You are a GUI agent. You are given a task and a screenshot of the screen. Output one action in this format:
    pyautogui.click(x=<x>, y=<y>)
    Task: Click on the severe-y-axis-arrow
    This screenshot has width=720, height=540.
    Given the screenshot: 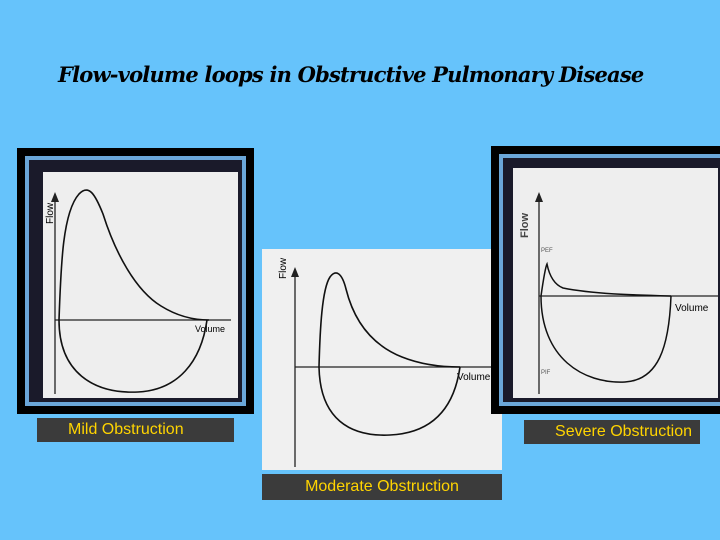 What is the action you would take?
    pyautogui.click(x=539, y=197)
    